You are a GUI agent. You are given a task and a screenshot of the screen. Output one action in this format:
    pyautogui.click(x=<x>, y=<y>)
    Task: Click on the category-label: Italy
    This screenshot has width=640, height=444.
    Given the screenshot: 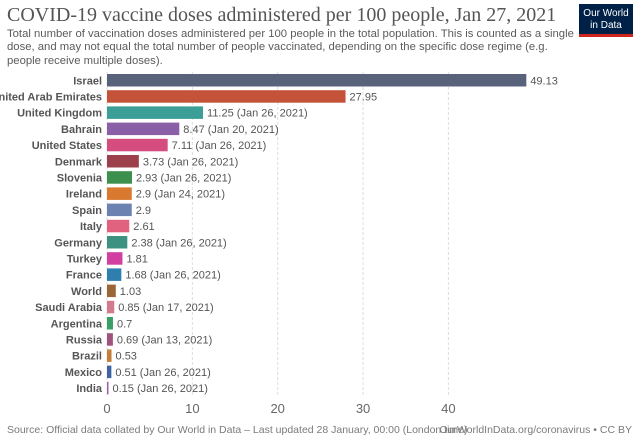 What is the action you would take?
    pyautogui.click(x=91, y=227)
    